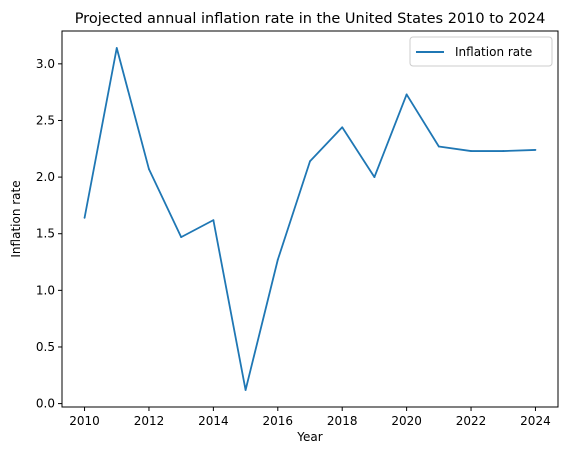 This screenshot has width=588, height=455. What do you see at coordinates (45, 177) in the screenshot?
I see `y-tick-label: 2.0` at bounding box center [45, 177].